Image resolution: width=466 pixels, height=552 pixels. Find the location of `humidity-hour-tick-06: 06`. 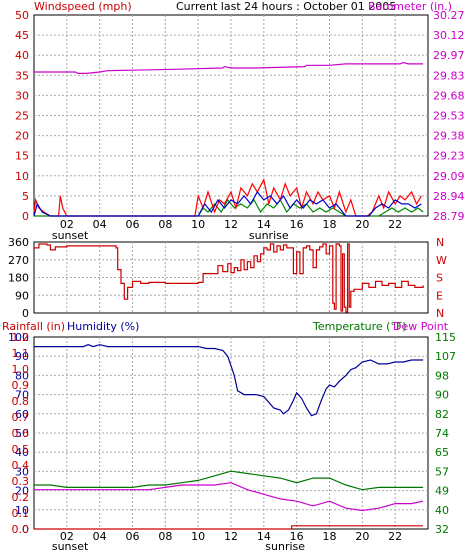

humidity-hour-tick-06: 06 is located at coordinates (133, 536).